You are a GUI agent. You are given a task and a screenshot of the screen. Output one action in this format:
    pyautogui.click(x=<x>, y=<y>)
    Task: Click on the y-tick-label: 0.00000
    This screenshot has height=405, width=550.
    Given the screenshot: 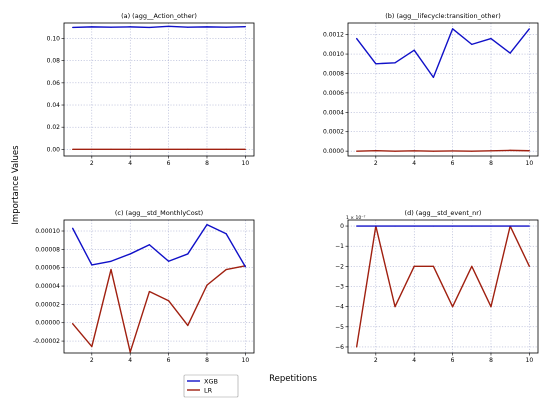 What is the action you would take?
    pyautogui.click(x=47, y=323)
    